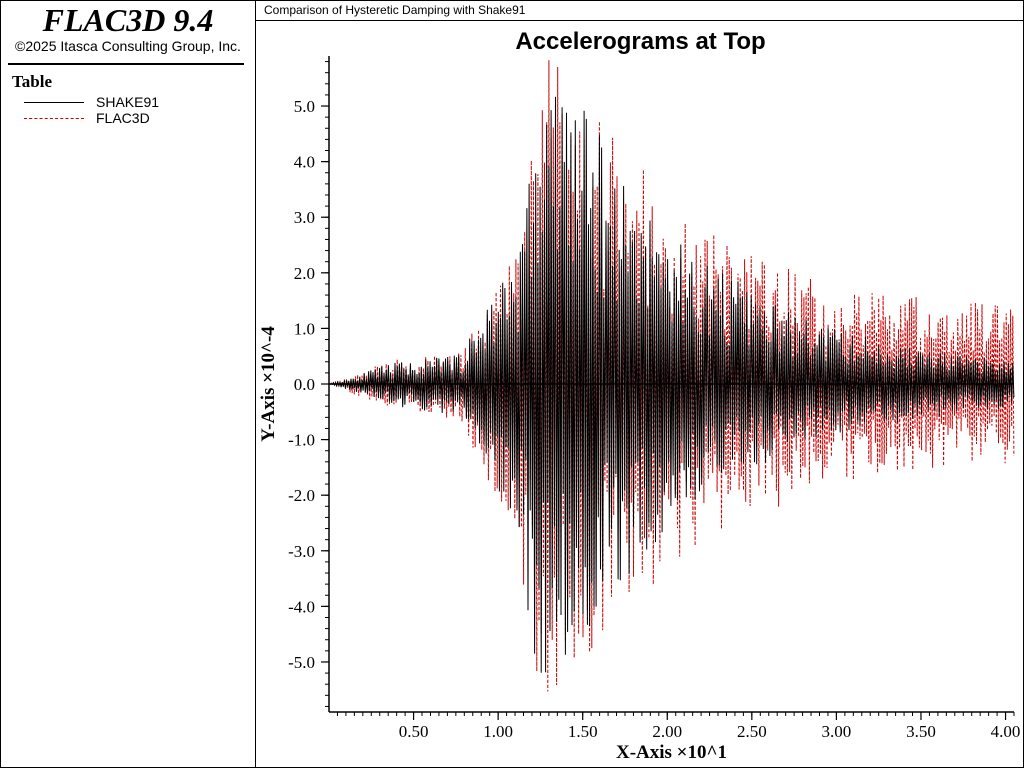 The width and height of the screenshot is (1024, 768). I want to click on copyright-text: ©2025 Itasca Consulting Group, Inc., so click(128, 46).